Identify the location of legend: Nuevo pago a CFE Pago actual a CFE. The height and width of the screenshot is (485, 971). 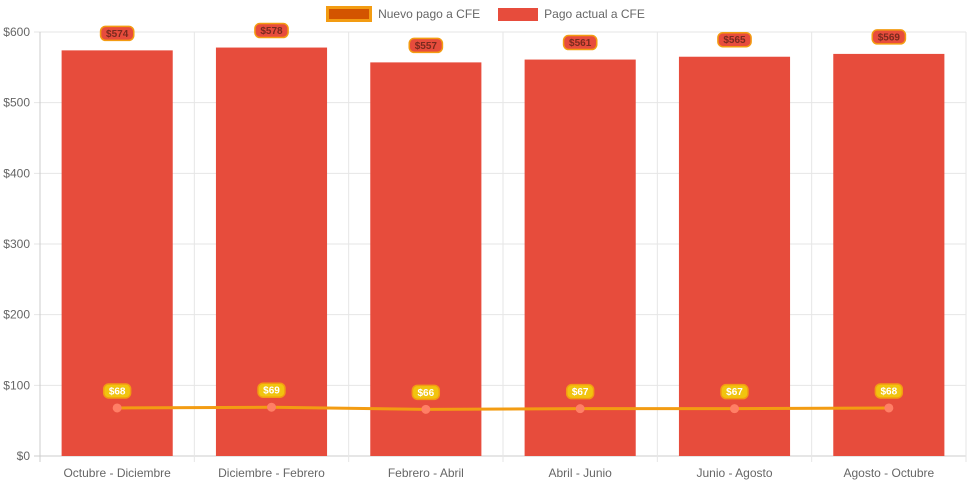
(485, 14).